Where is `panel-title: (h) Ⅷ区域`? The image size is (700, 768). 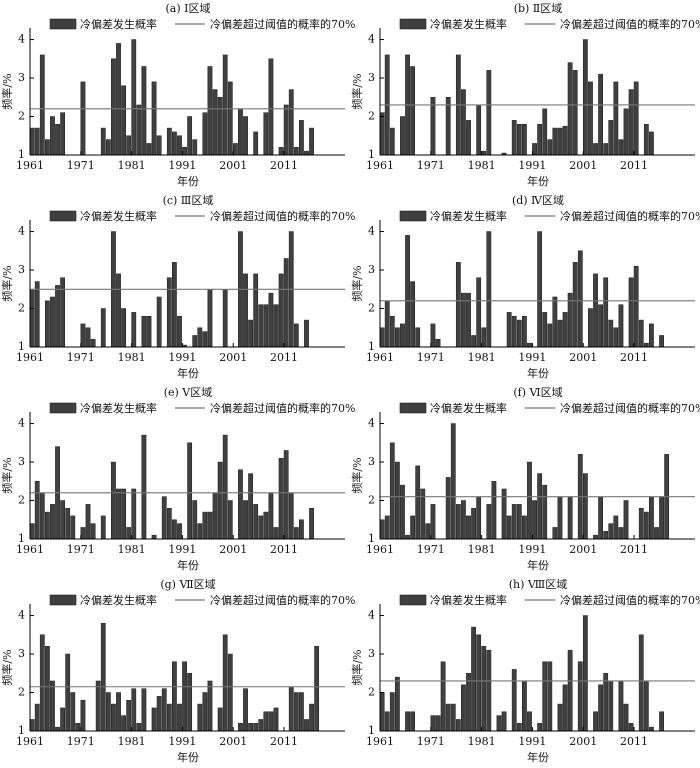
panel-title: (h) Ⅷ区域 is located at coordinates (538, 584).